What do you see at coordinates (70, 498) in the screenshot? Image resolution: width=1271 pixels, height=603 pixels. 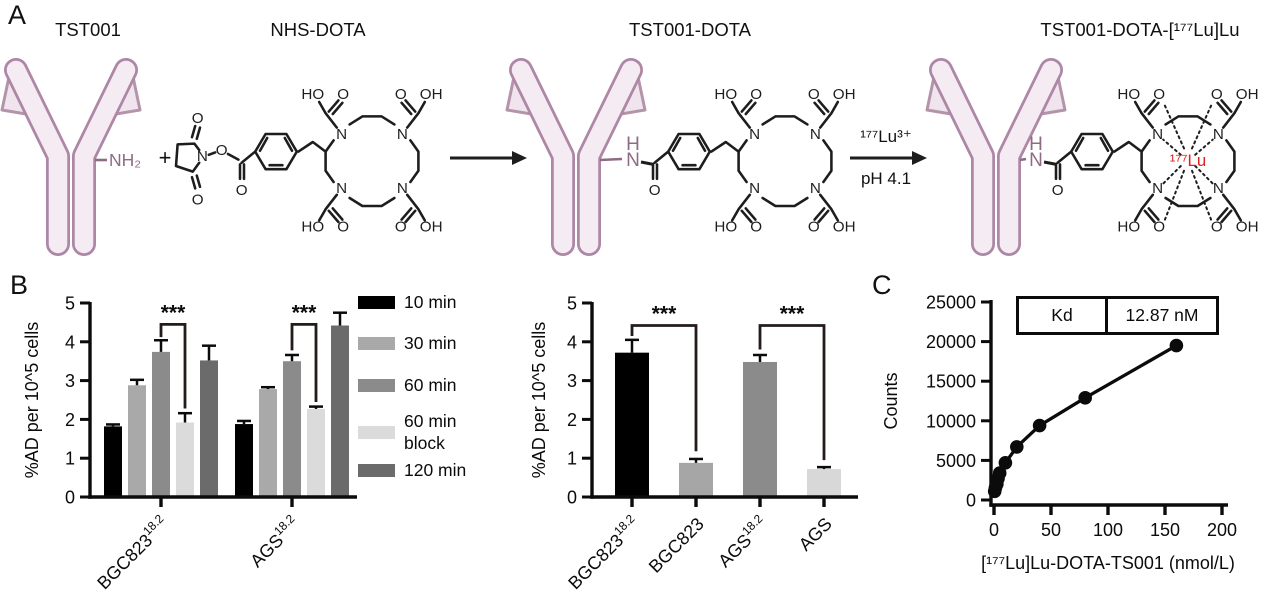 I see `y-tick-label: 0` at bounding box center [70, 498].